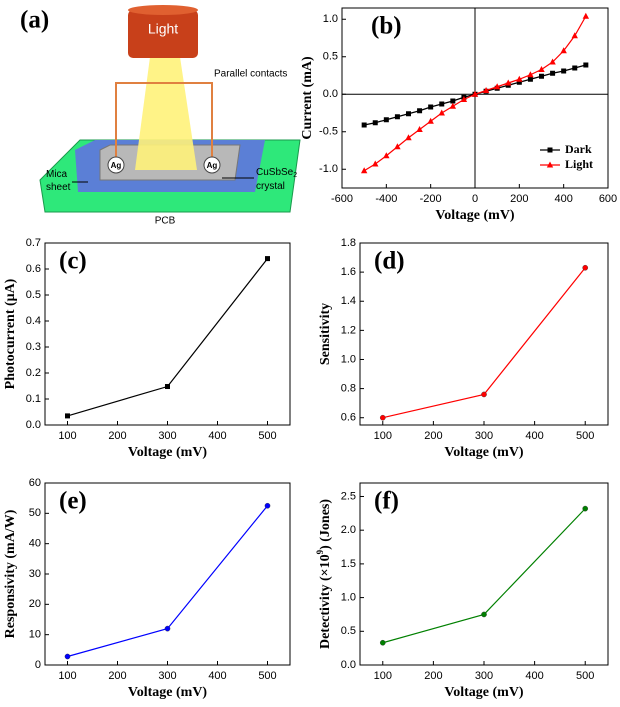 This screenshot has height=707, width=620. I want to click on panel-label: (c), so click(73, 261).